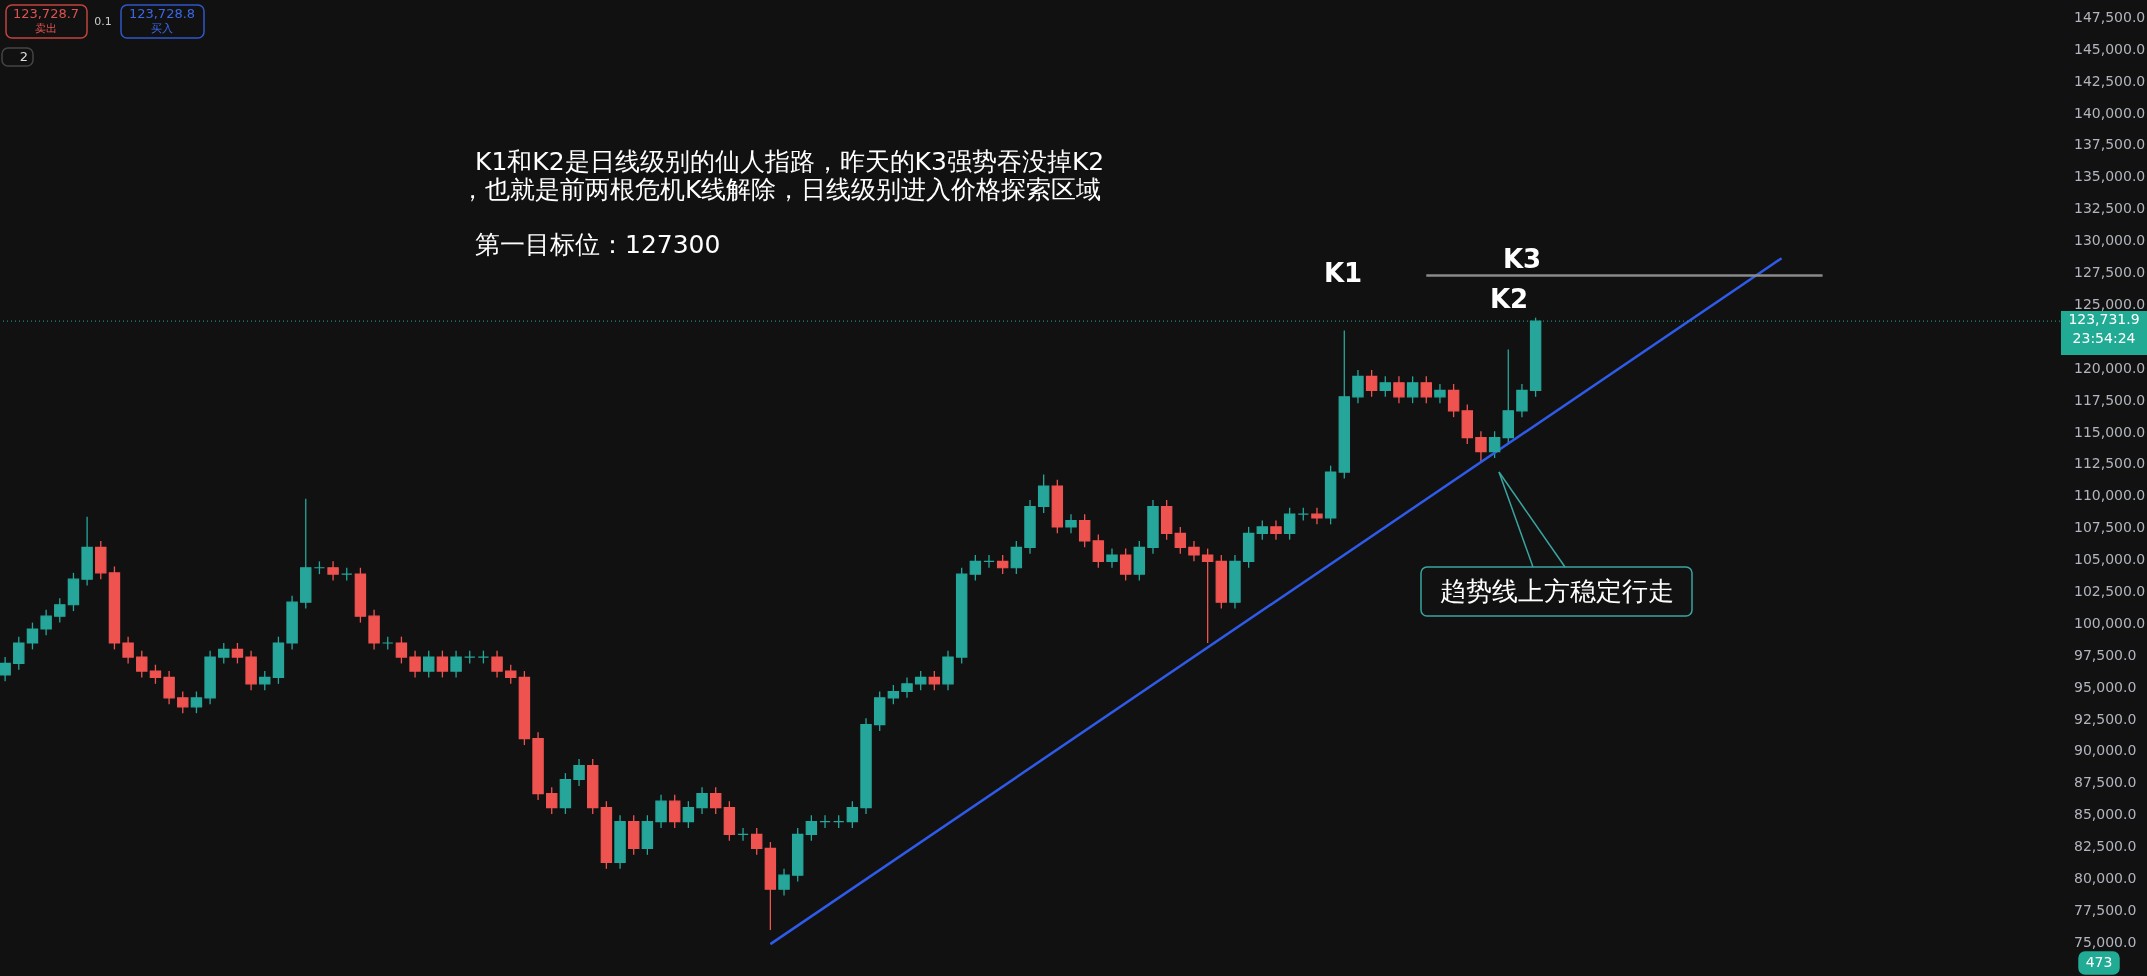 This screenshot has width=2147, height=976. Describe the element at coordinates (2110, 240) in the screenshot. I see `y-tick-label: 130,000.0` at that location.